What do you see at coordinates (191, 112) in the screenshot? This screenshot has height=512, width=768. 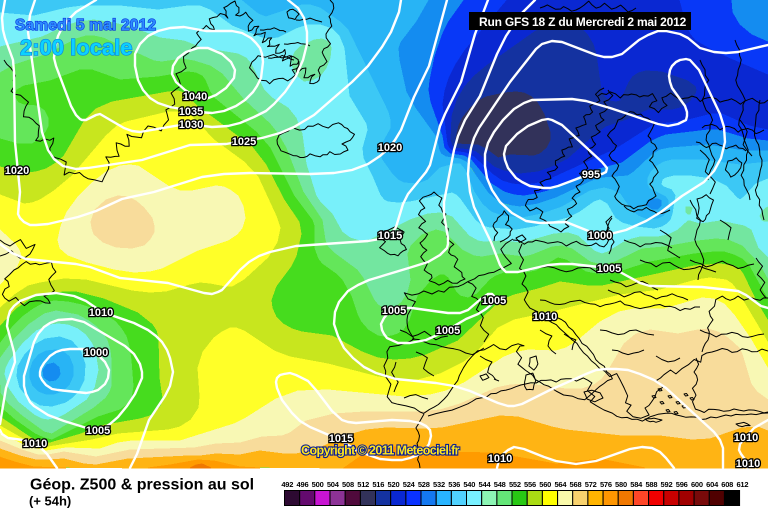 I see `svg-text: 1035` at bounding box center [191, 112].